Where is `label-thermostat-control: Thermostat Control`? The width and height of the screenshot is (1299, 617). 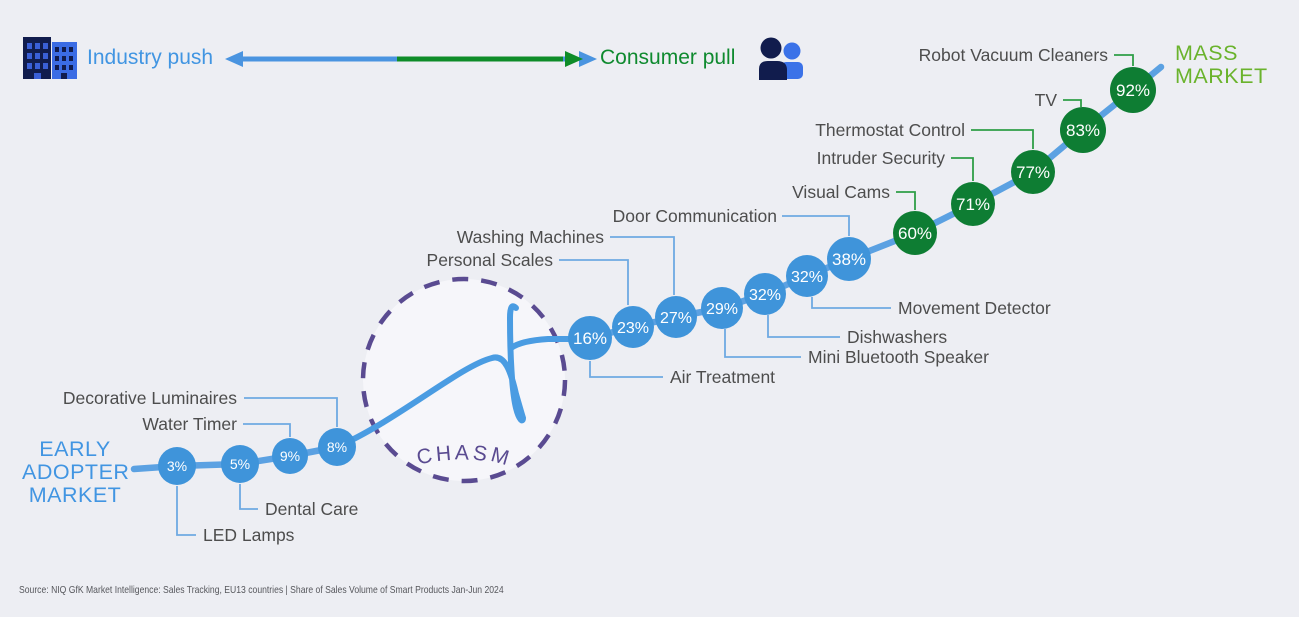 label-thermostat-control: Thermostat Control is located at coordinates (890, 130).